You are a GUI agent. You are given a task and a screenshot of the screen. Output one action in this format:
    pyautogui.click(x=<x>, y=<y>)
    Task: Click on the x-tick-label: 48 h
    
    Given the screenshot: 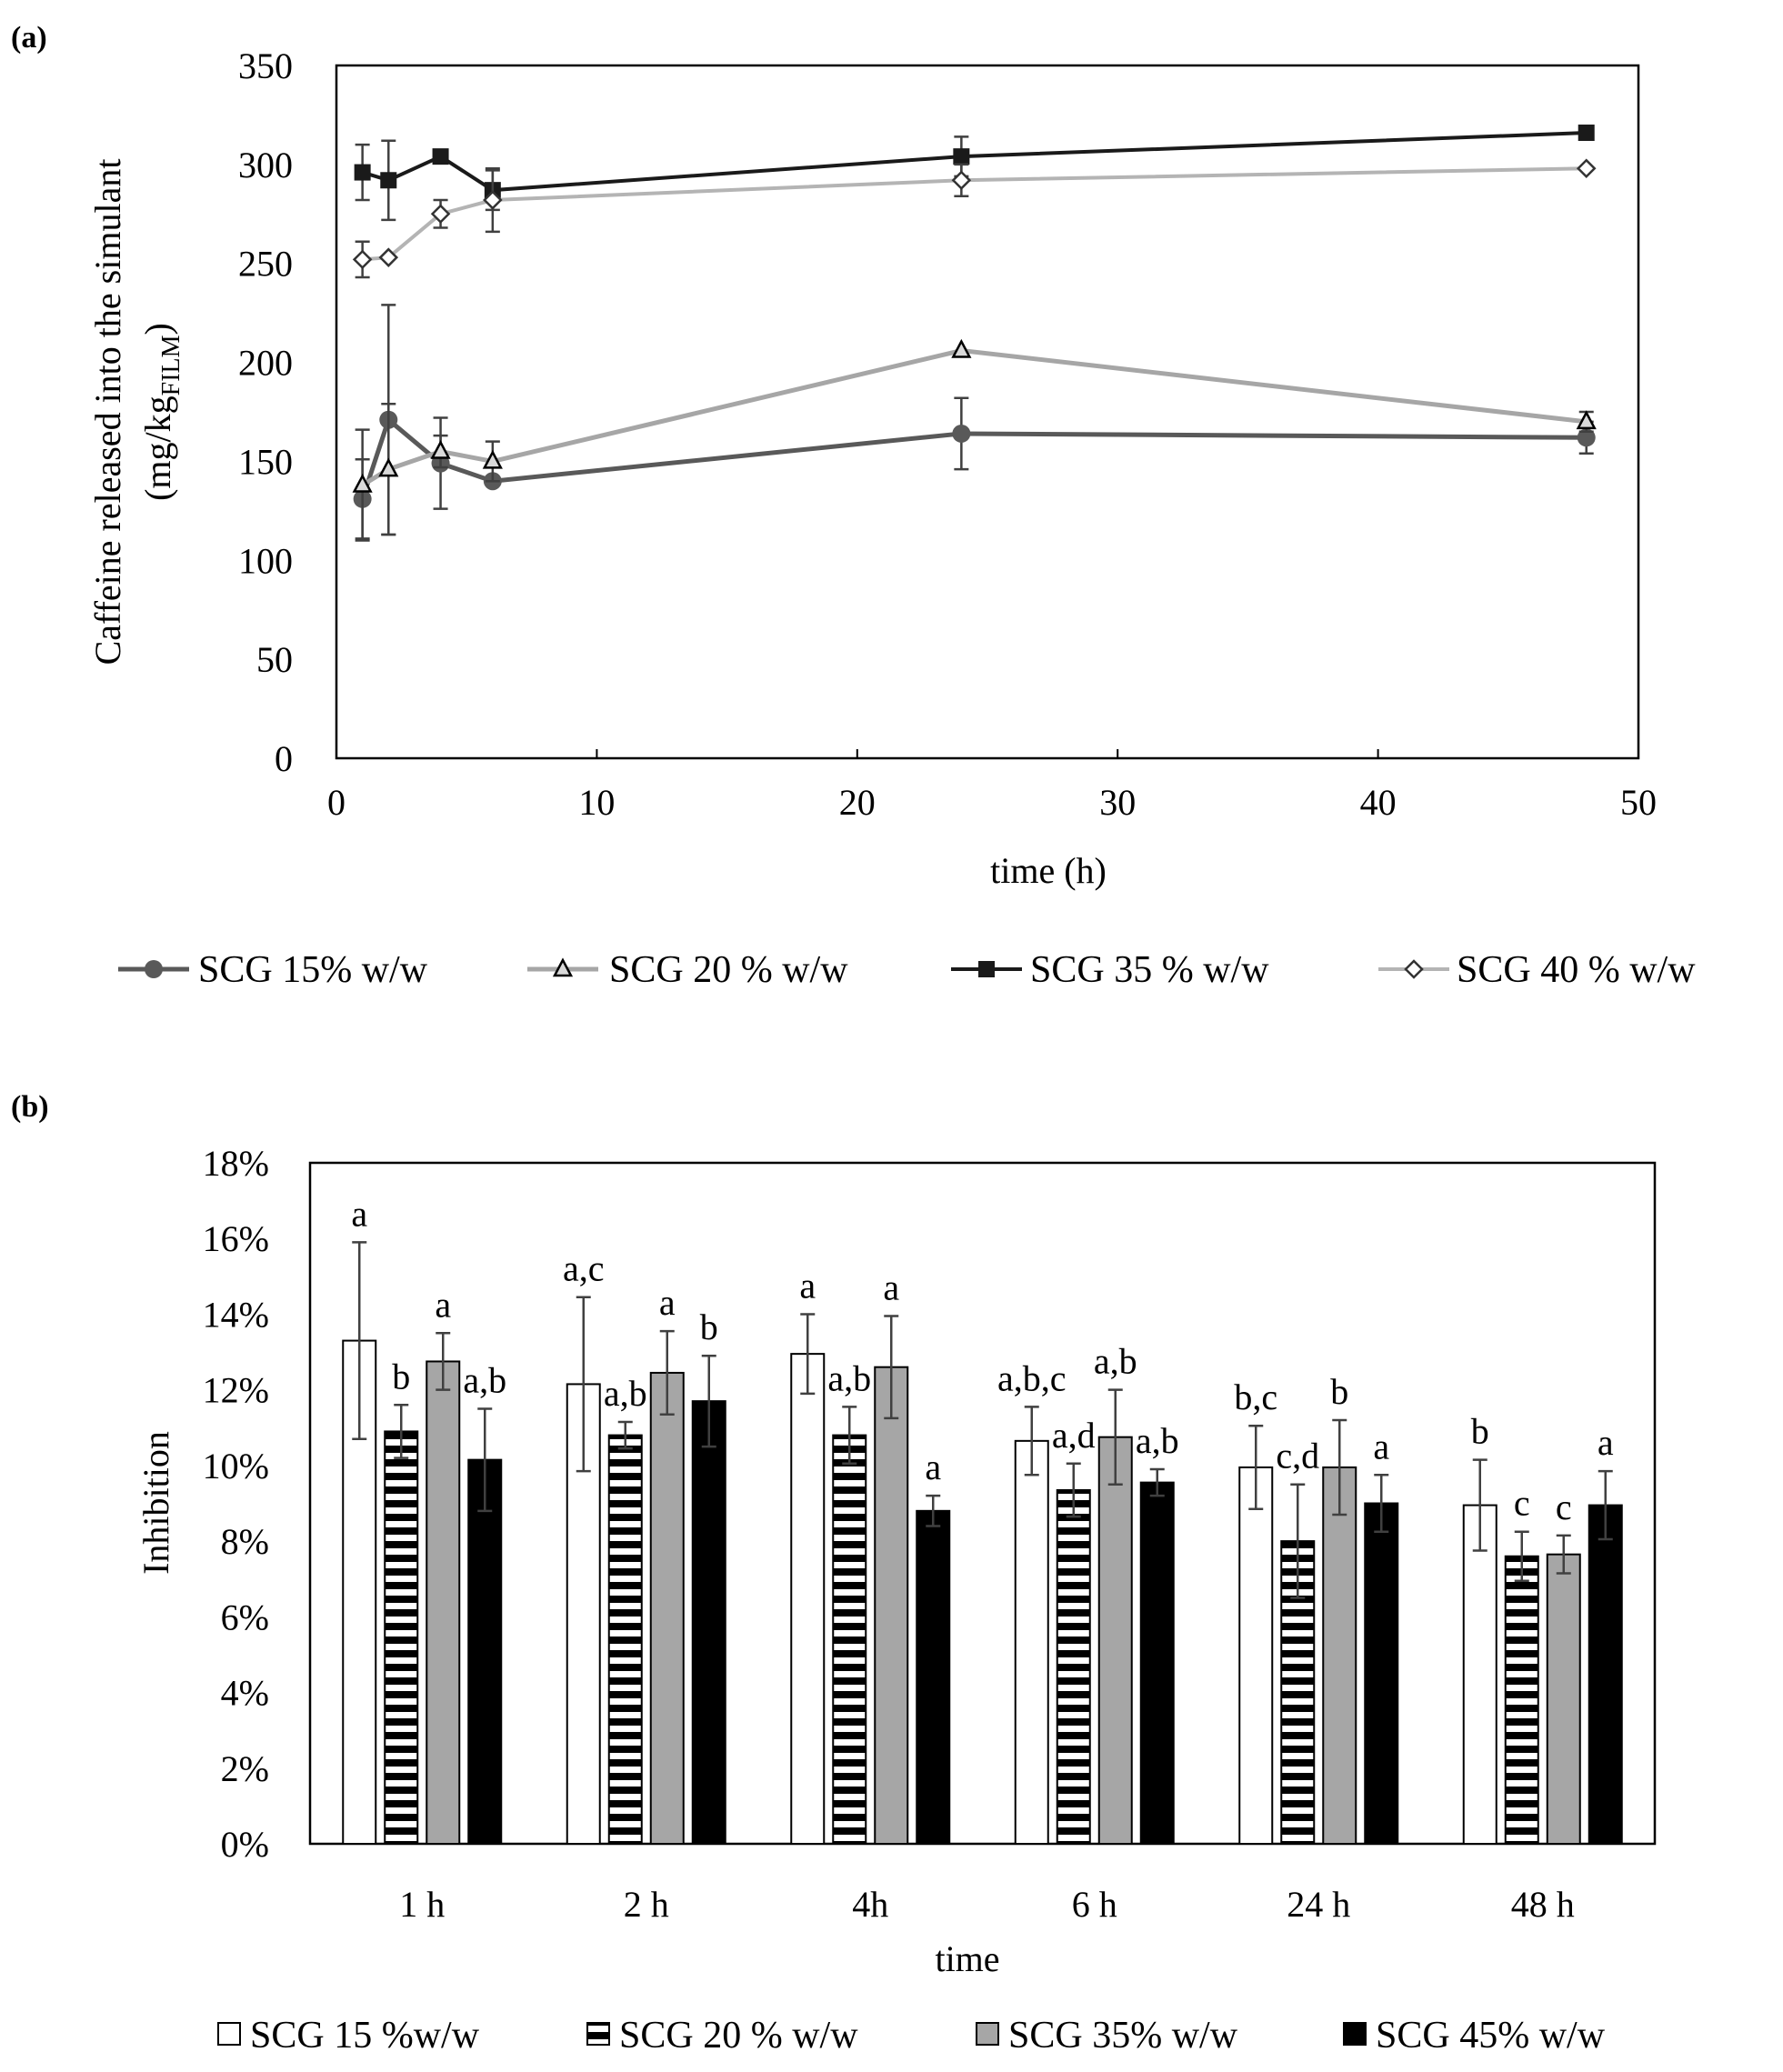 What is the action you would take?
    pyautogui.click(x=1543, y=1904)
    